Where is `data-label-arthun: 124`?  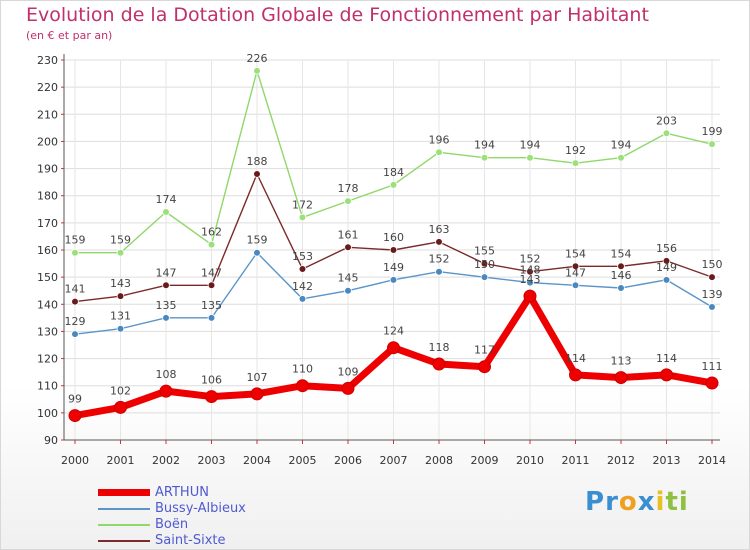
data-label-arthun: 124 is located at coordinates (393, 331).